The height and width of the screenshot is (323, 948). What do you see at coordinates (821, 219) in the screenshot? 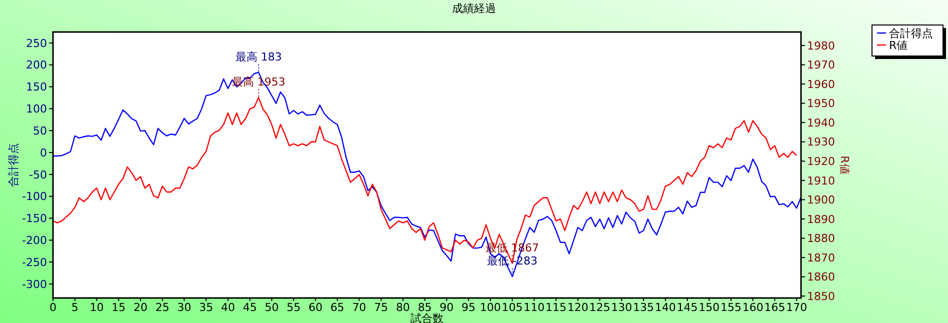
I see `y2-tick-label: 1890` at bounding box center [821, 219].